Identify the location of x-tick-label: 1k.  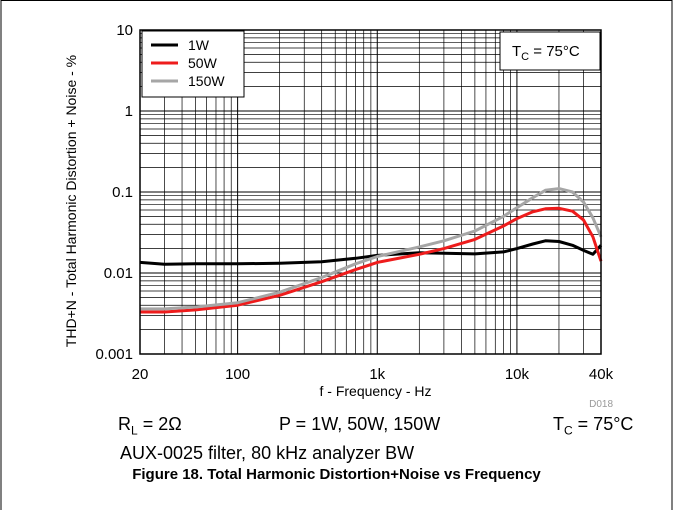
(377, 374).